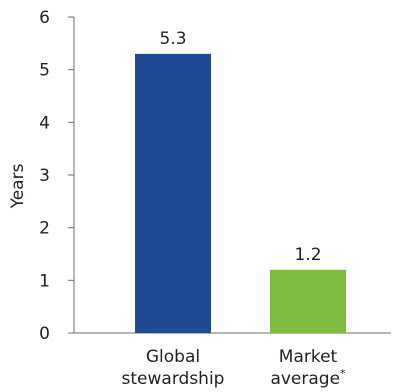 The image size is (401, 392). I want to click on category-label-line2-text: average, so click(305, 379).